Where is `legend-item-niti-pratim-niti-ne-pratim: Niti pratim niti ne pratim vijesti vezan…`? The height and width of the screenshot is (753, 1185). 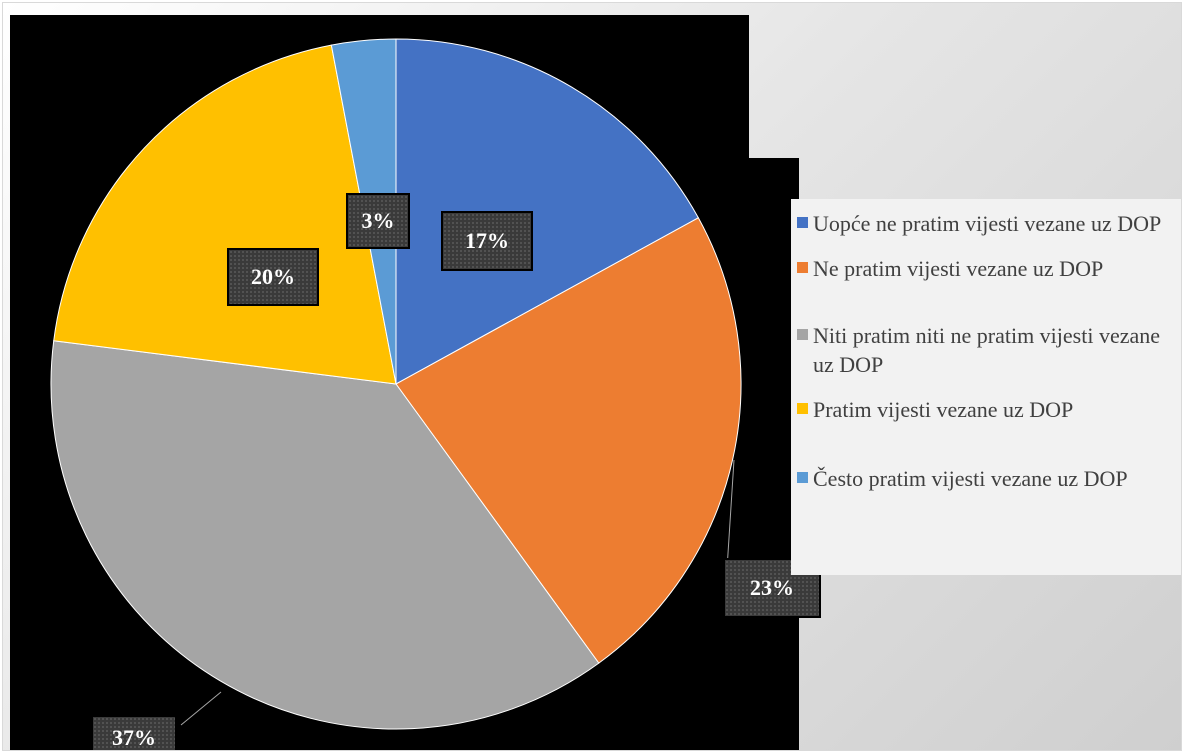 legend-item-niti-pratim-niti-ne-pratim: Niti pratim niti ne pratim vijesti vezan… is located at coordinates (989, 350).